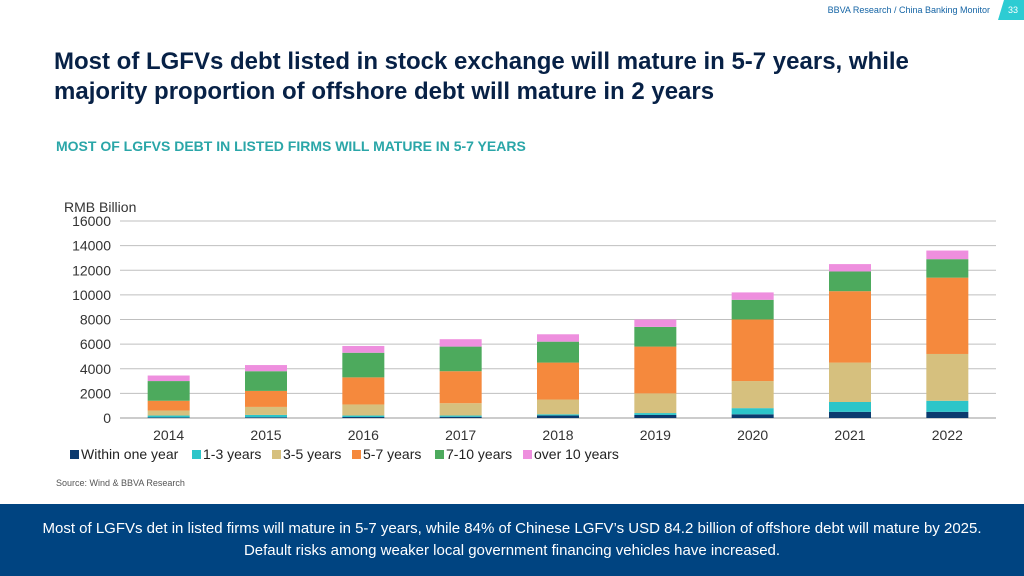  What do you see at coordinates (107, 418) in the screenshot?
I see `y-tick-label: 0` at bounding box center [107, 418].